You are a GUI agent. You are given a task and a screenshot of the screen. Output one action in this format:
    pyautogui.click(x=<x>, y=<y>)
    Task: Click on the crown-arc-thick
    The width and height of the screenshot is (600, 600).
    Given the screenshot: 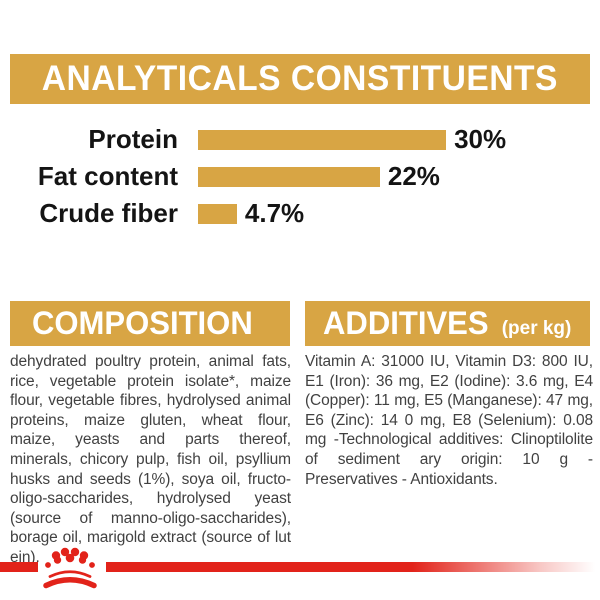 What is the action you would take?
    pyautogui.click(x=70, y=583)
    